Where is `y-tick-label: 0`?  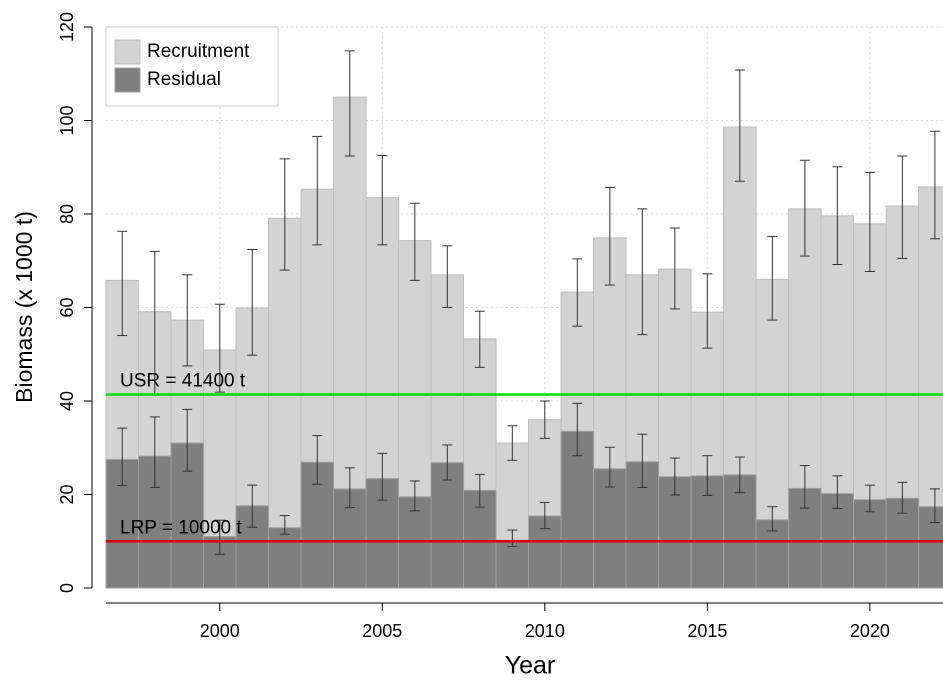 y-tick-label: 0 is located at coordinates (67, 588).